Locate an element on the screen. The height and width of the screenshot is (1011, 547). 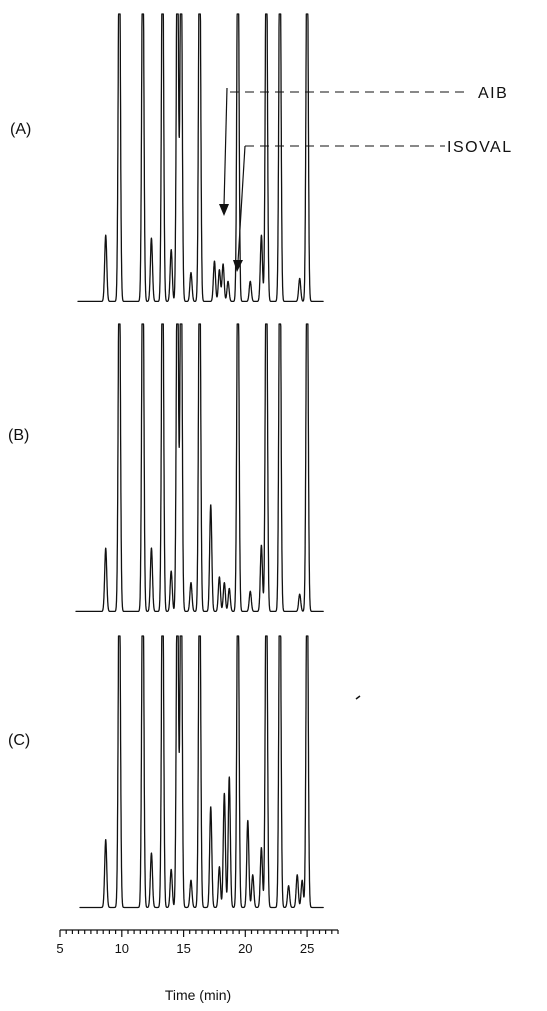
isoval-label: ISOVAL is located at coordinates (480, 147).